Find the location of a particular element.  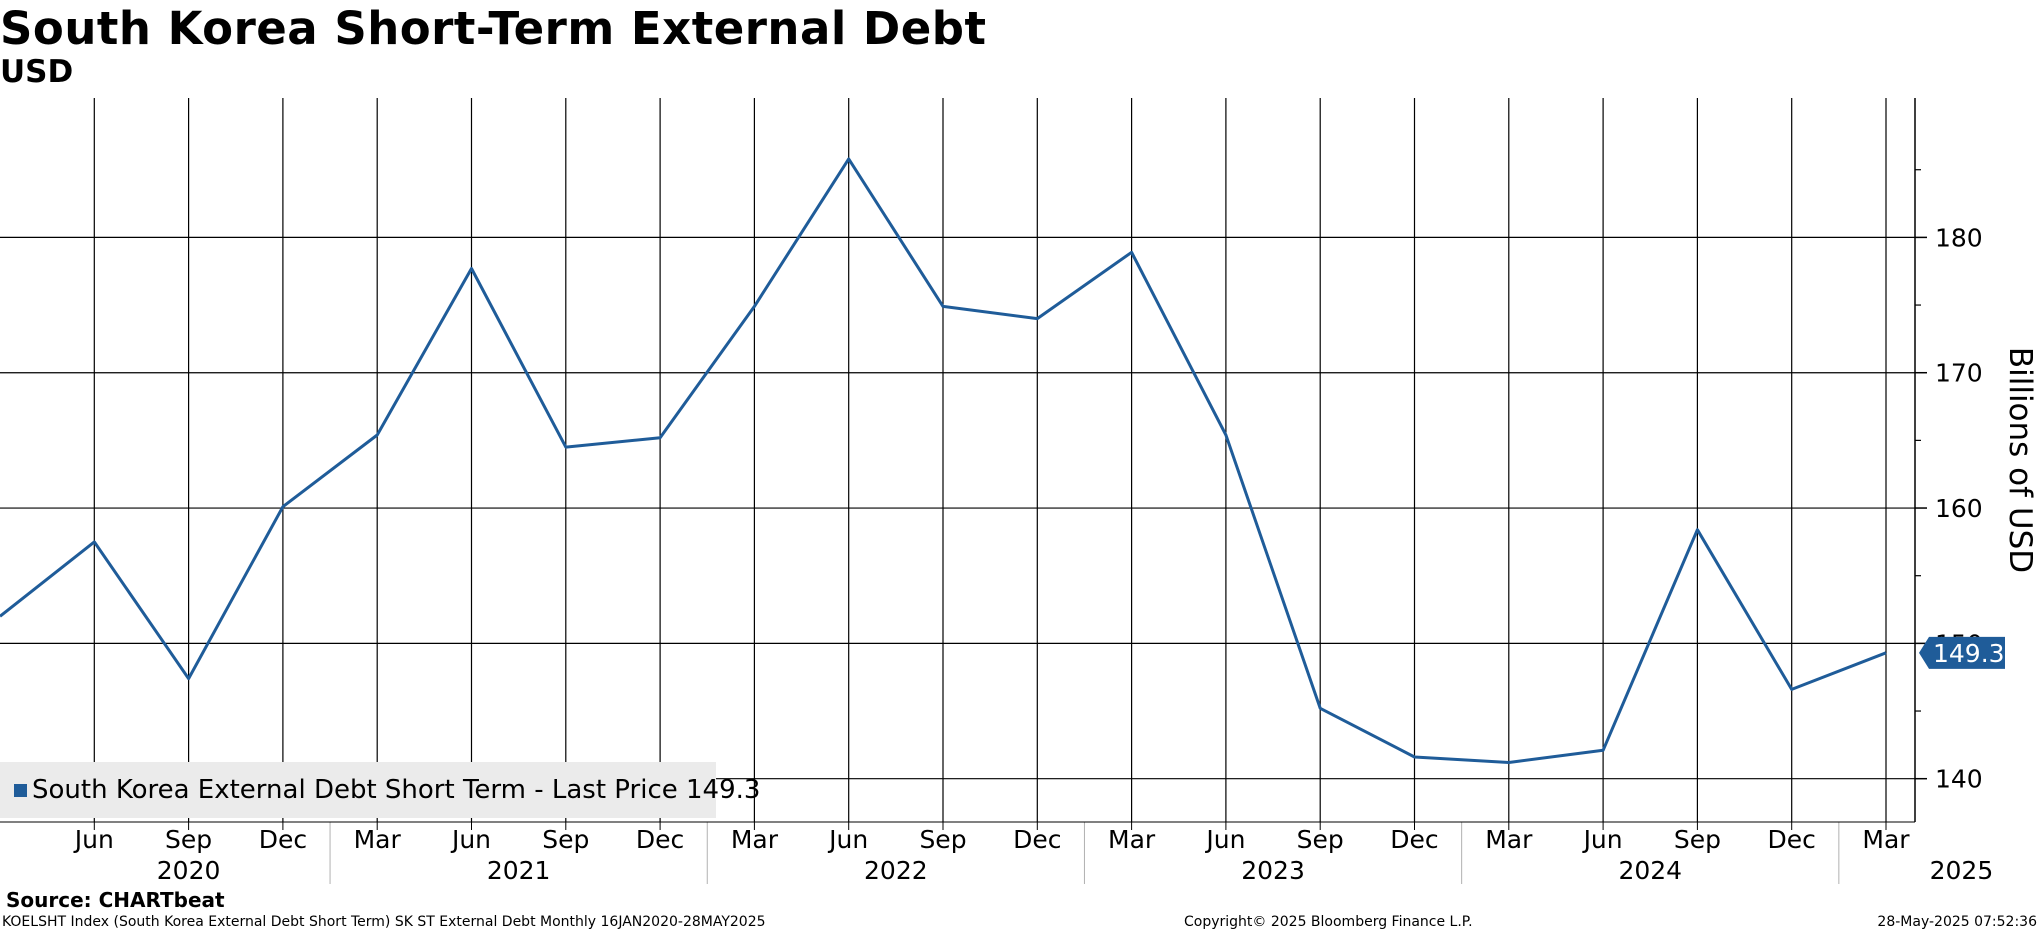

y-tick-label: 180 is located at coordinates (1959, 237).